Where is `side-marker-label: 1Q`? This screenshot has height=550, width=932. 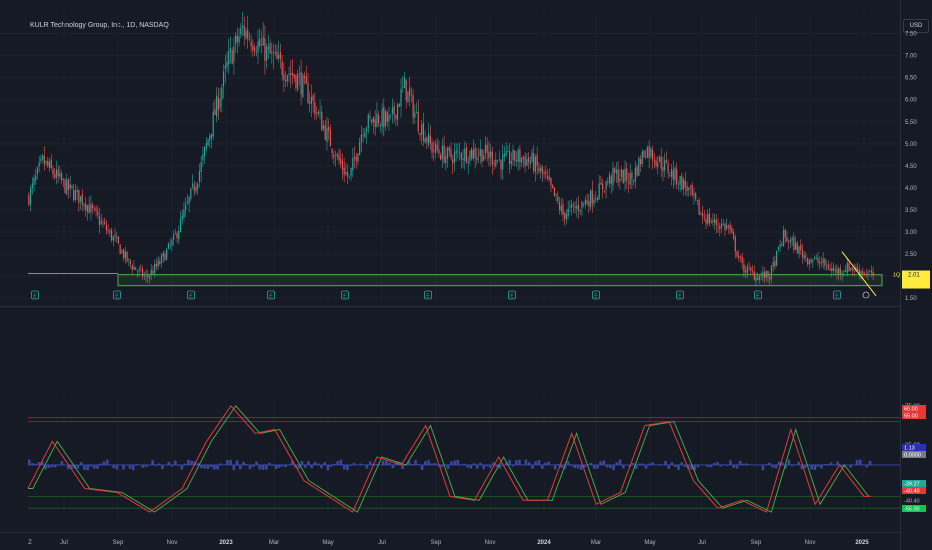
side-marker-label: 1Q is located at coordinates (897, 276).